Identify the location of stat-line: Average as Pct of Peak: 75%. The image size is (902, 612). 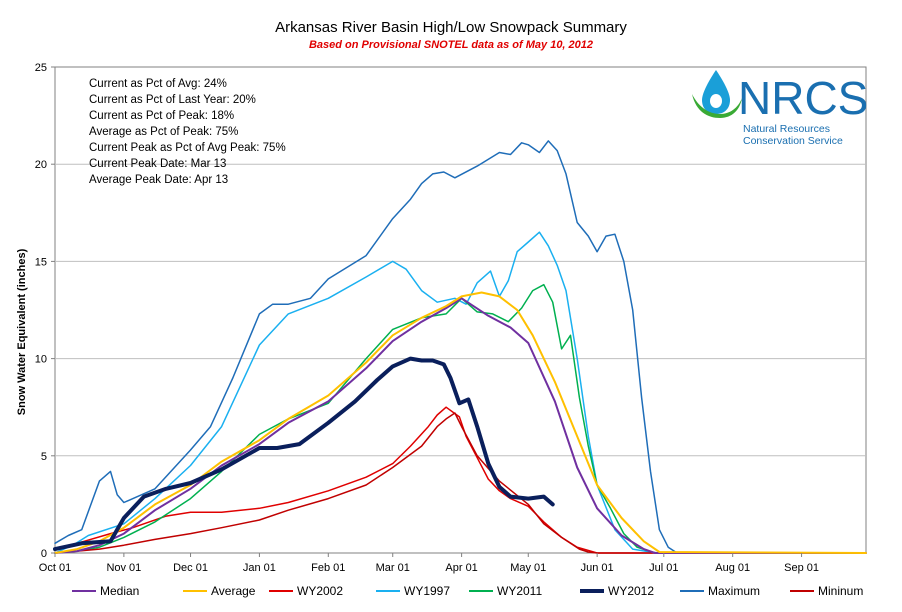
(163, 132).